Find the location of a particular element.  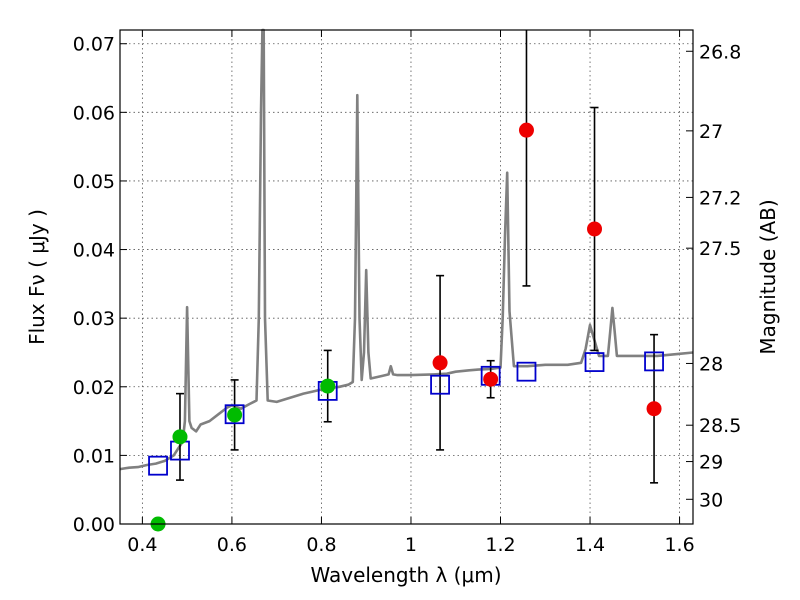

right-tick-label: 26.8 is located at coordinates (720, 52).